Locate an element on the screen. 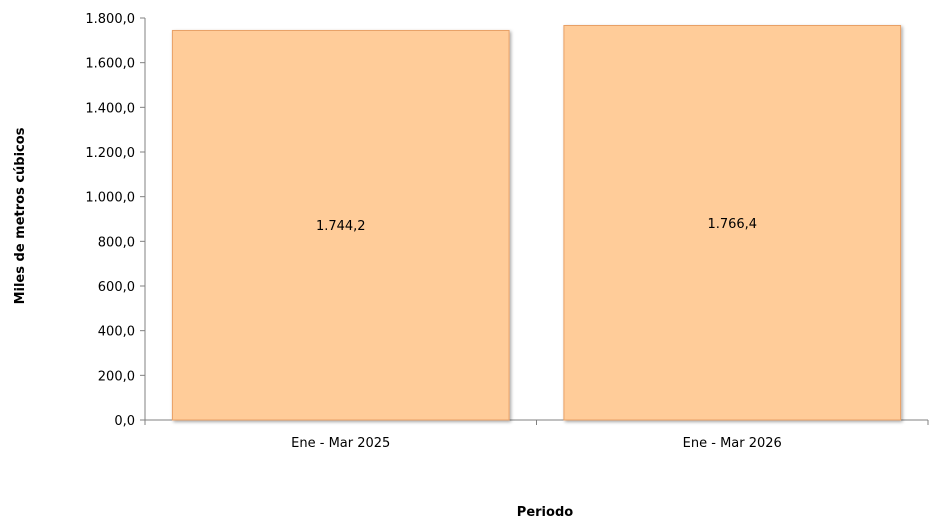  x-tick-label: Ene - Mar 2025 is located at coordinates (340, 443).